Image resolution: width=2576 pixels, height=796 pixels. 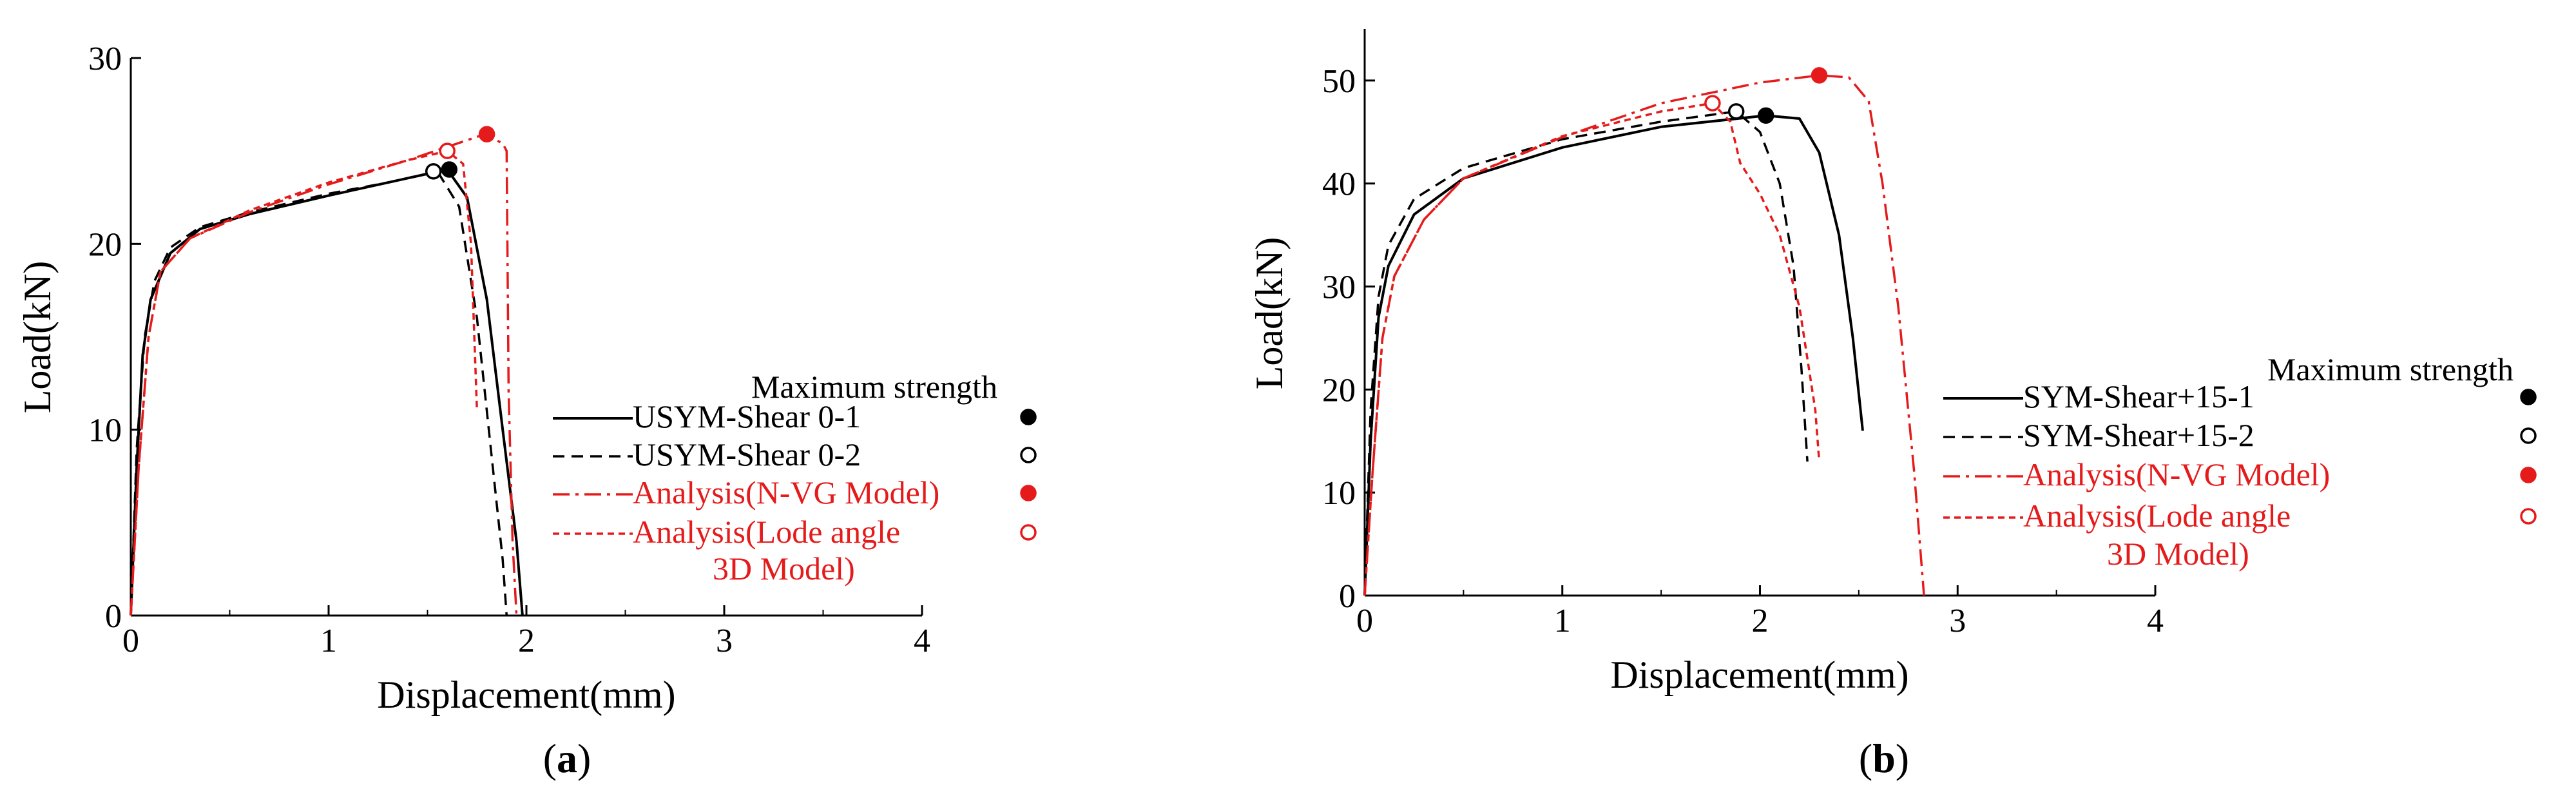 What do you see at coordinates (1339, 184) in the screenshot?
I see `y-tick-label: 40` at bounding box center [1339, 184].